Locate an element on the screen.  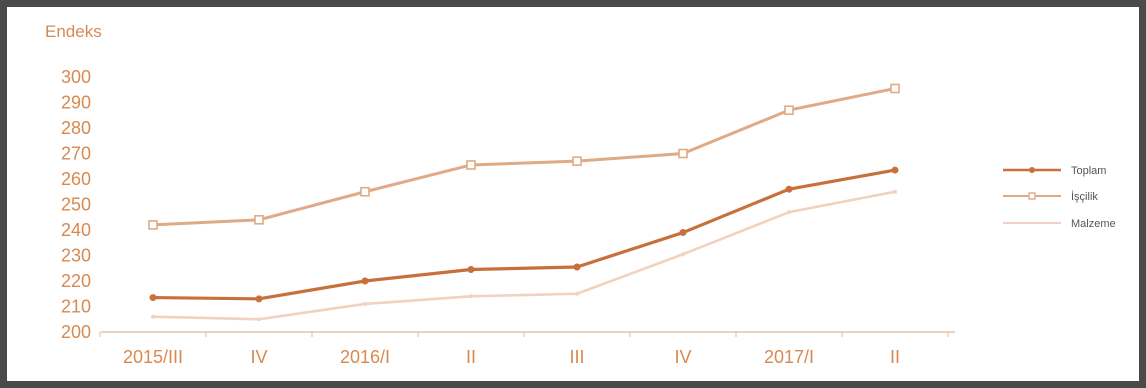
x-tick-label: 2015/III is located at coordinates (153, 357).